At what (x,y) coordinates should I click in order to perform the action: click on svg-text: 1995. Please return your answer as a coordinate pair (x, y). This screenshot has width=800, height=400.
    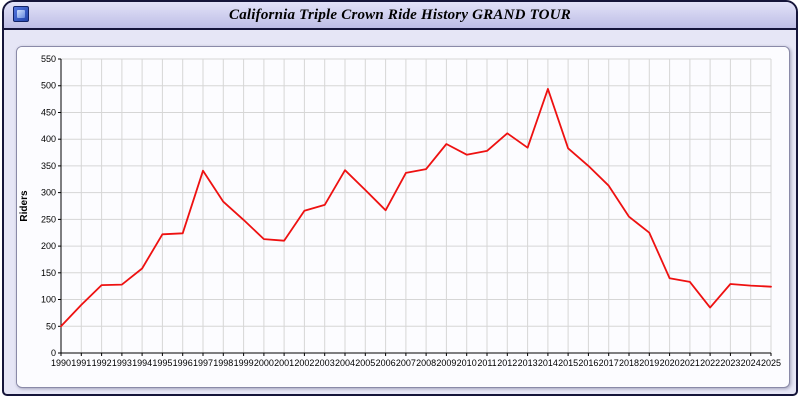
    Looking at the image, I should click on (162, 363).